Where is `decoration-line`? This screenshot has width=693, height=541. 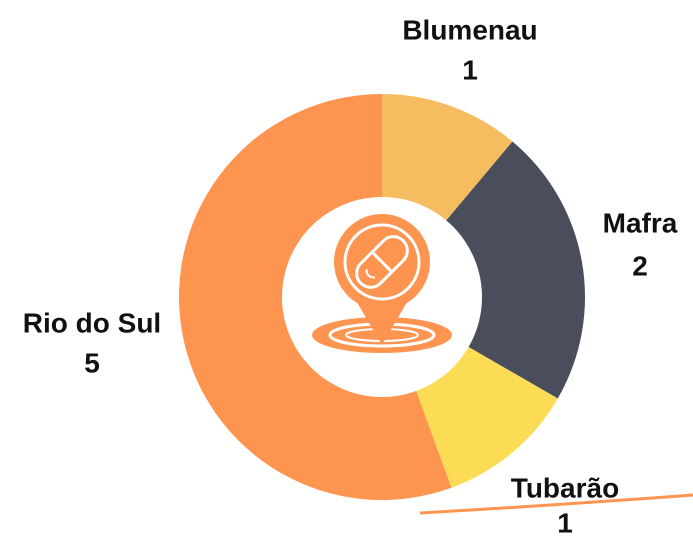
decoration-line is located at coordinates (556, 504).